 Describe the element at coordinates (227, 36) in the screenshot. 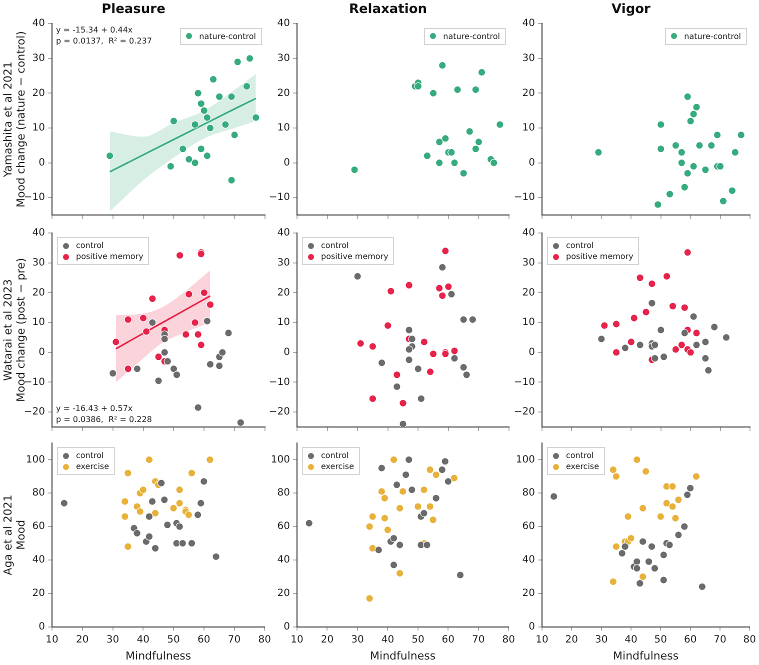

I see `legend-label: nature-control` at that location.